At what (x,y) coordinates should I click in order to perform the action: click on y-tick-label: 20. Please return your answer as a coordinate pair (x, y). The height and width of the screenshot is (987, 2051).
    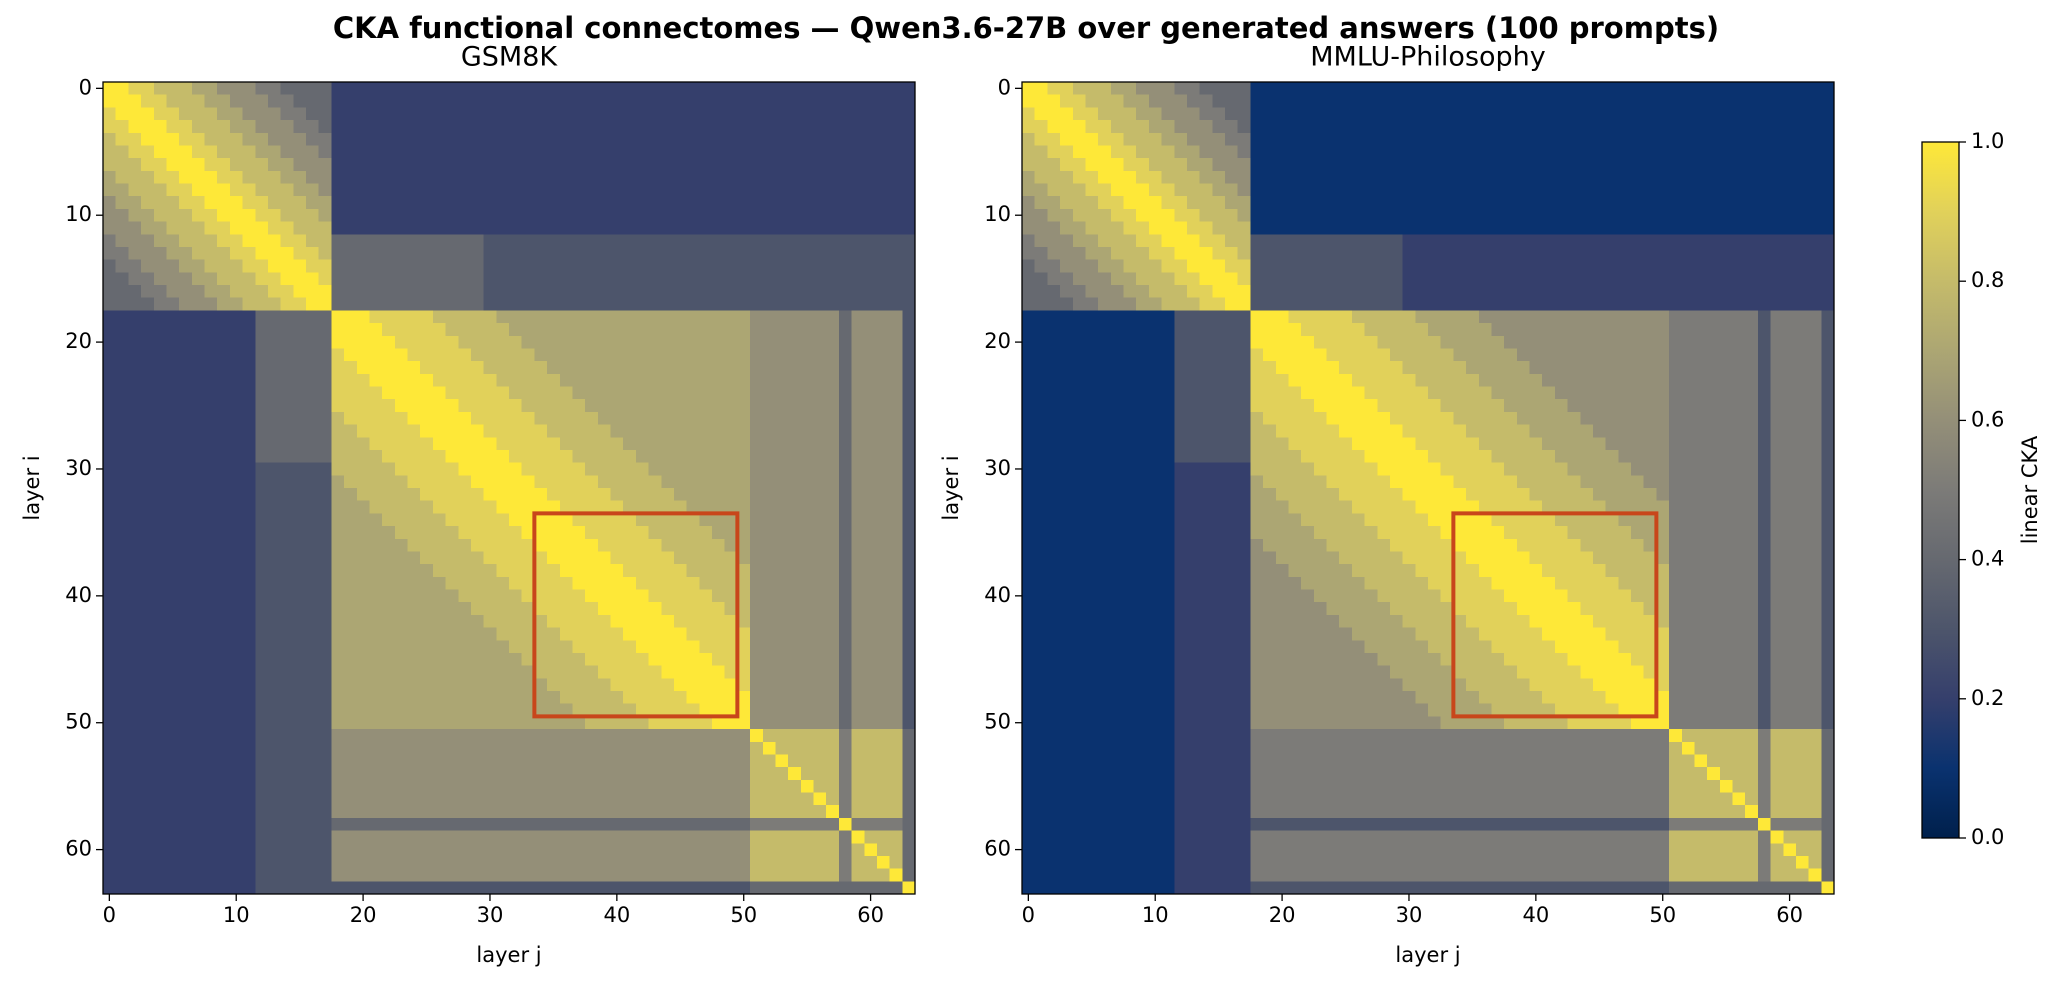
    Looking at the image, I should click on (78, 341).